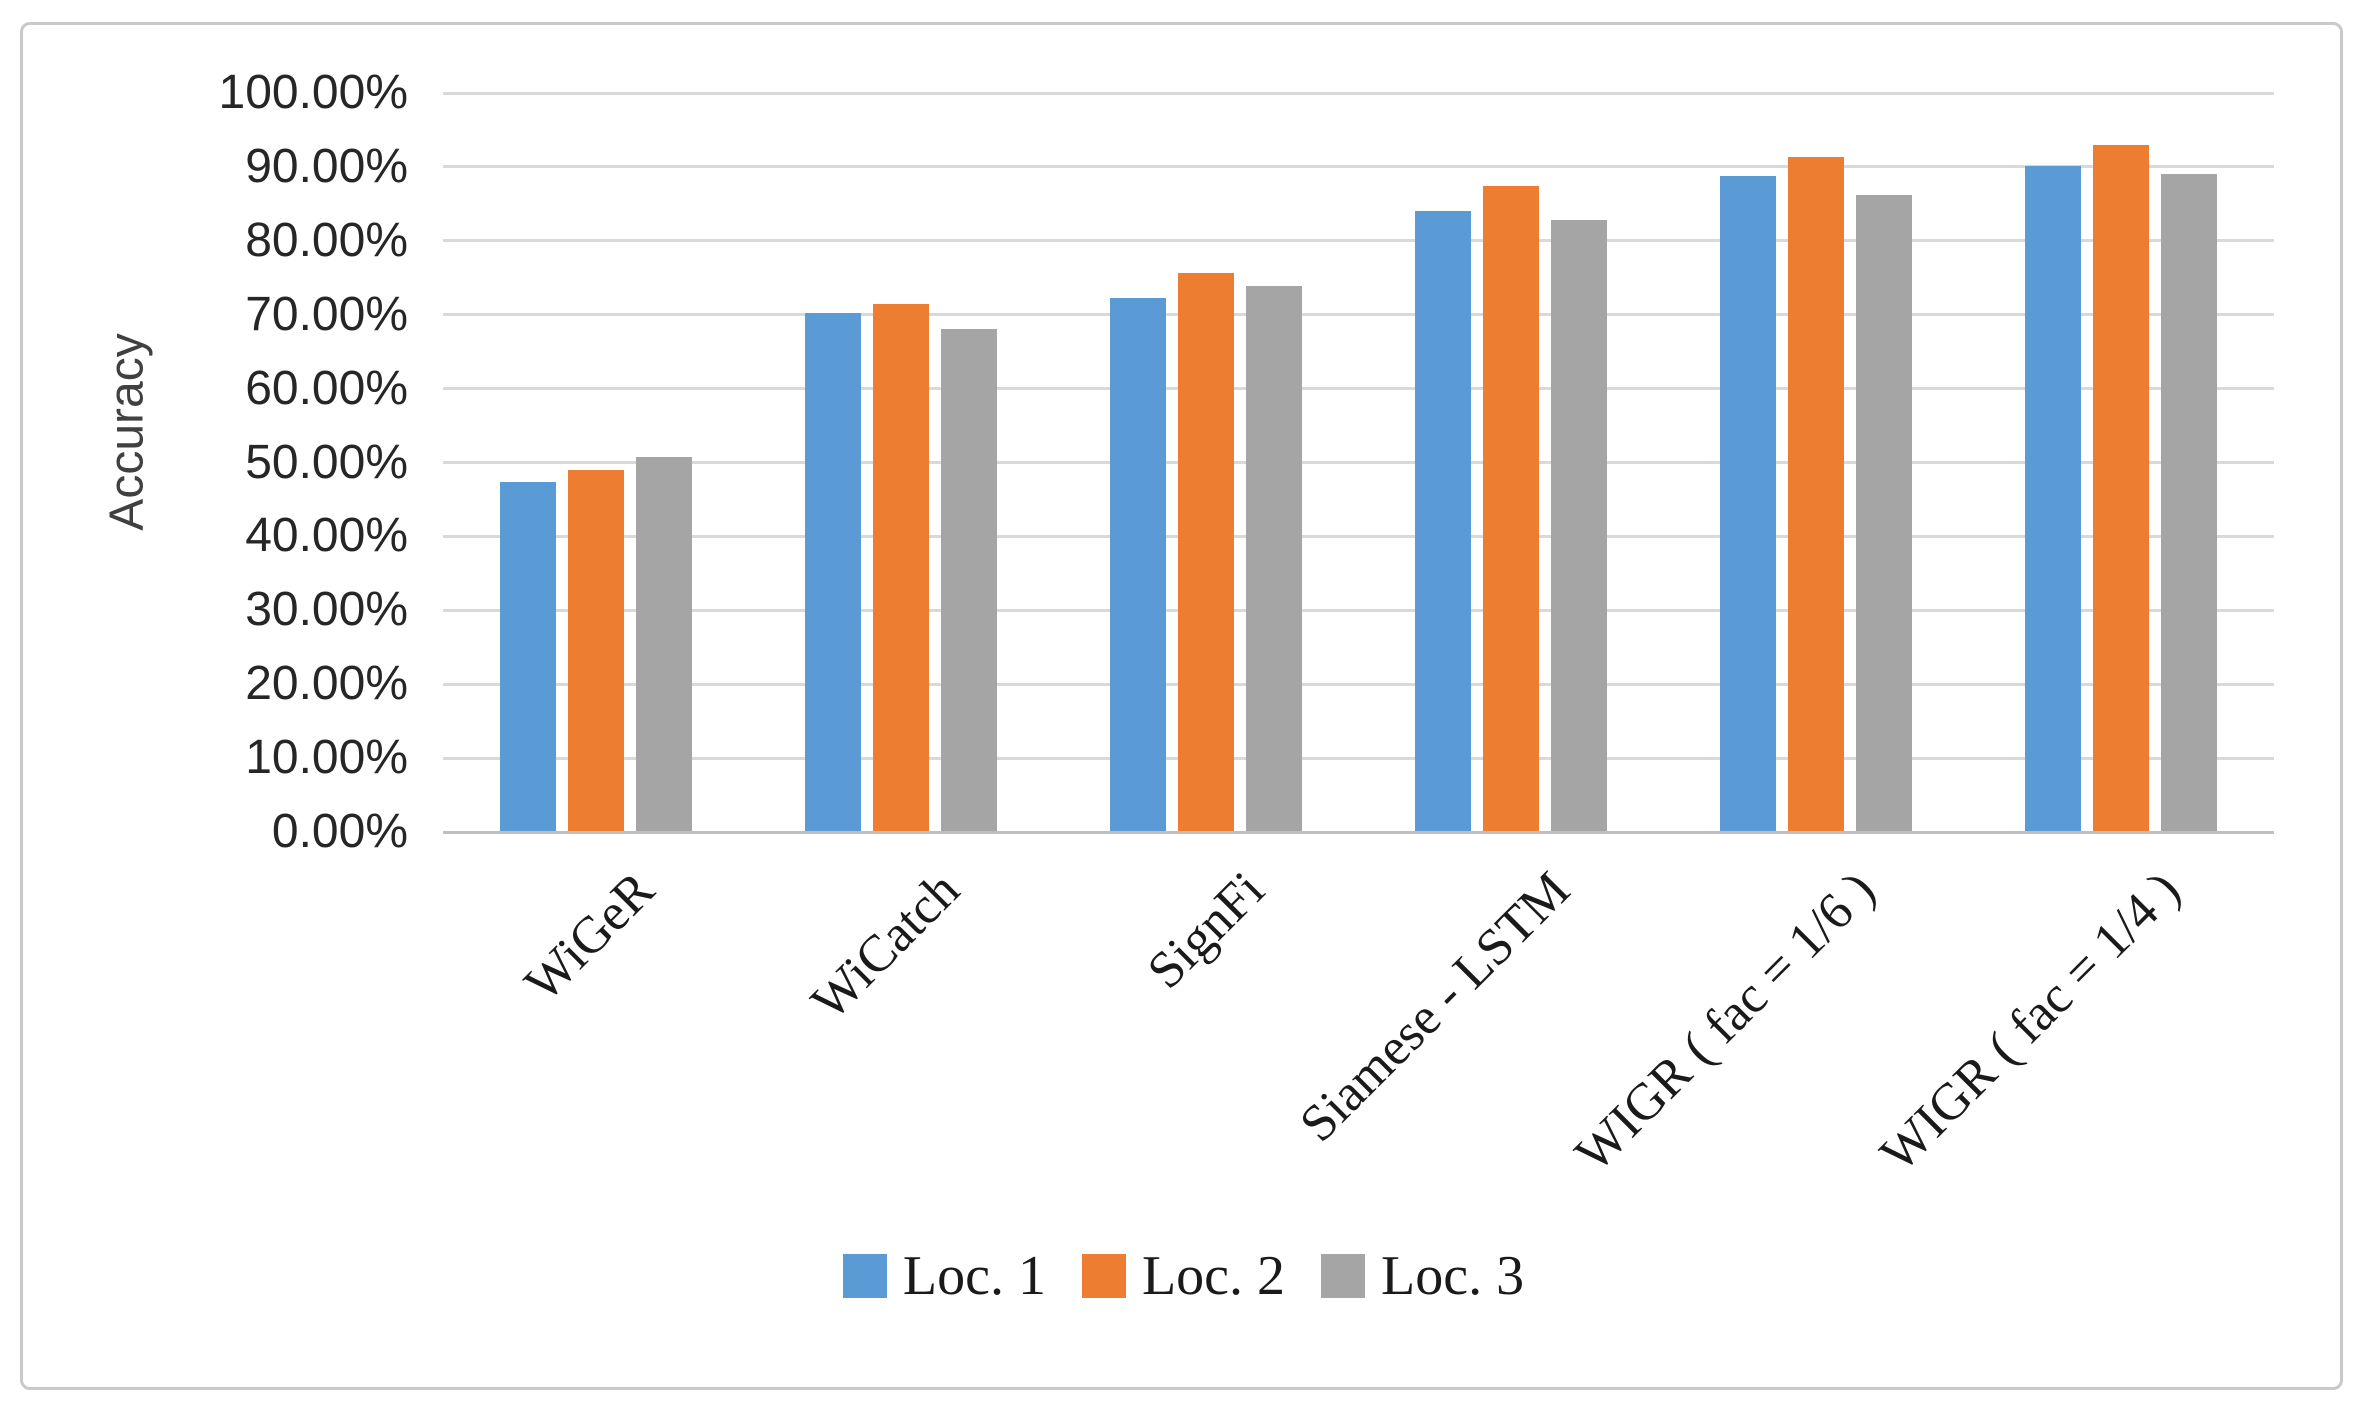 The image size is (2367, 1413). Describe the element at coordinates (1213, 1276) in the screenshot. I see `legend-label-1: Loc. 2` at that location.